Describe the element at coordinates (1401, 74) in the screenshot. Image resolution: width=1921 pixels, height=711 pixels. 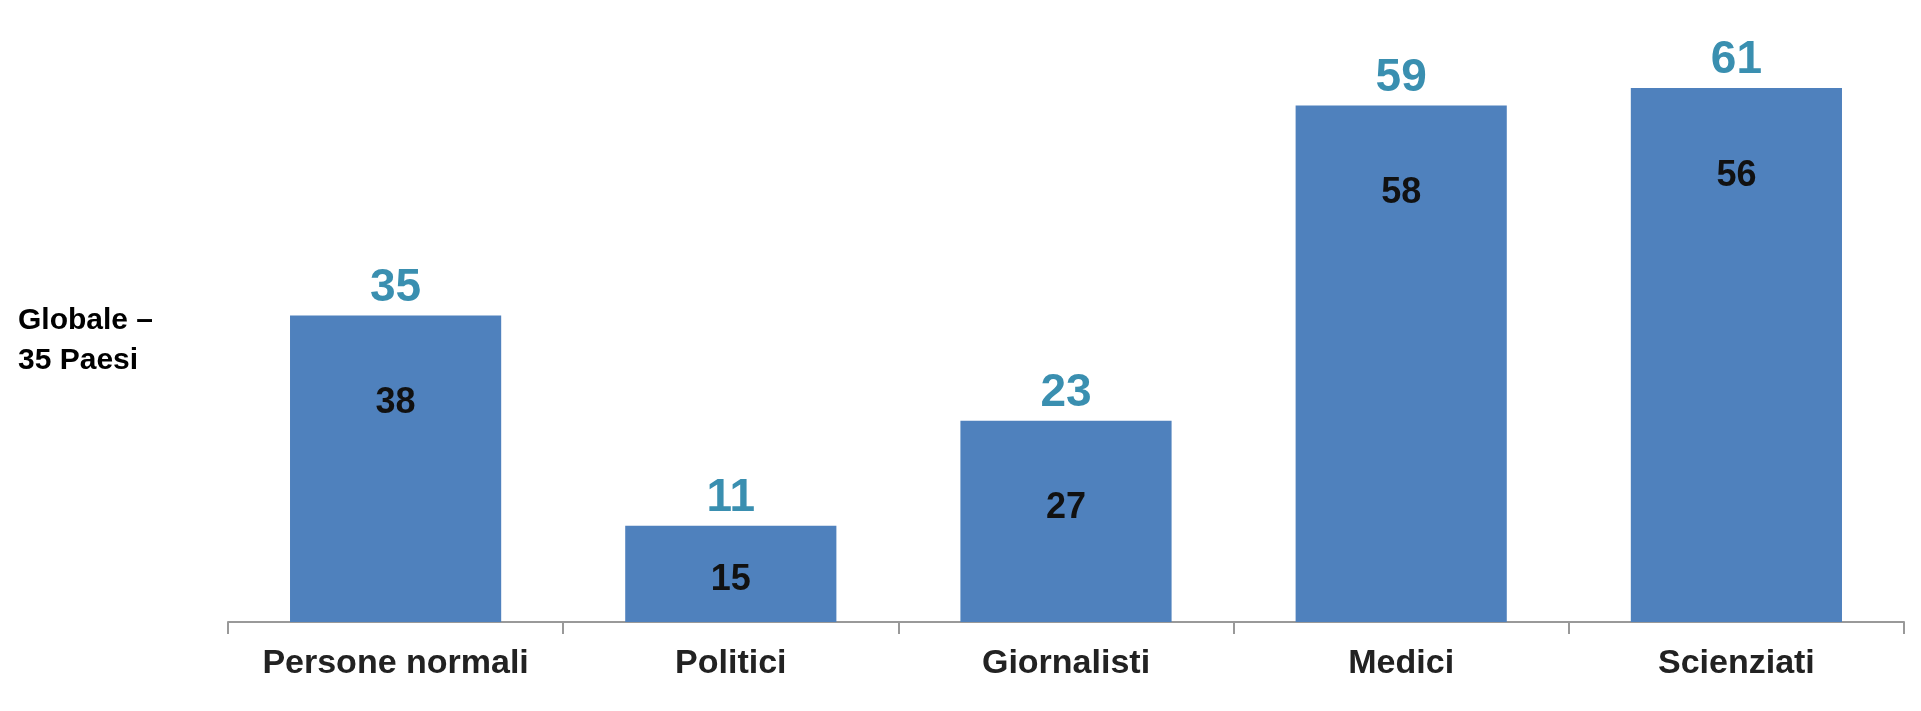
I see `data-label: 59` at that location.